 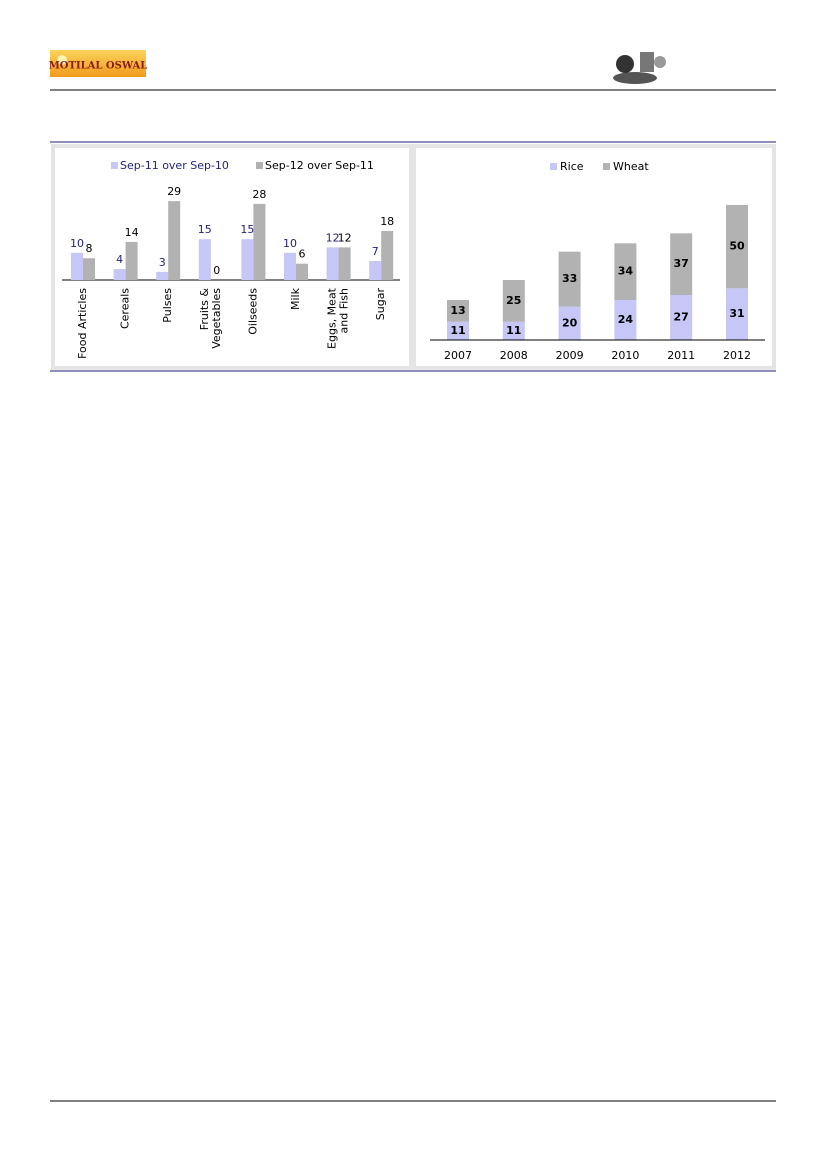 What do you see at coordinates (380, 304) in the screenshot?
I see `x-tick-label: Sugar` at bounding box center [380, 304].